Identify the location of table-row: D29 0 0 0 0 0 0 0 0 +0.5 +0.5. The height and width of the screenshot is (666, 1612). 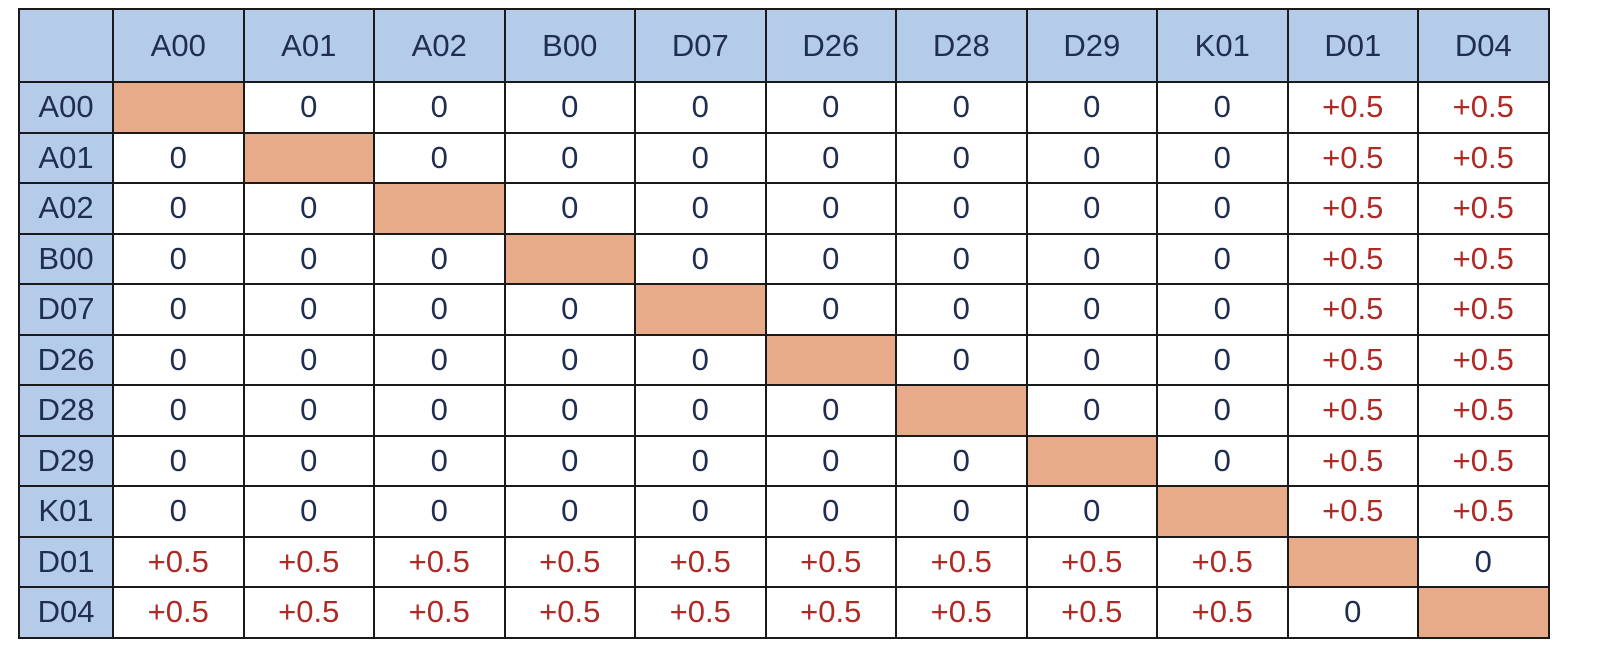
(784, 460).